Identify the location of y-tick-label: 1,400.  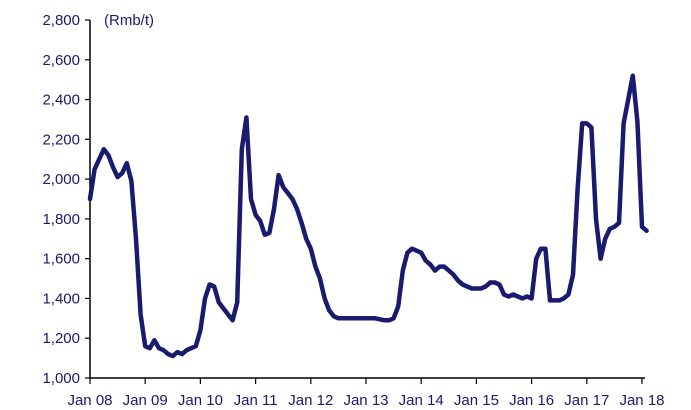
(61, 298).